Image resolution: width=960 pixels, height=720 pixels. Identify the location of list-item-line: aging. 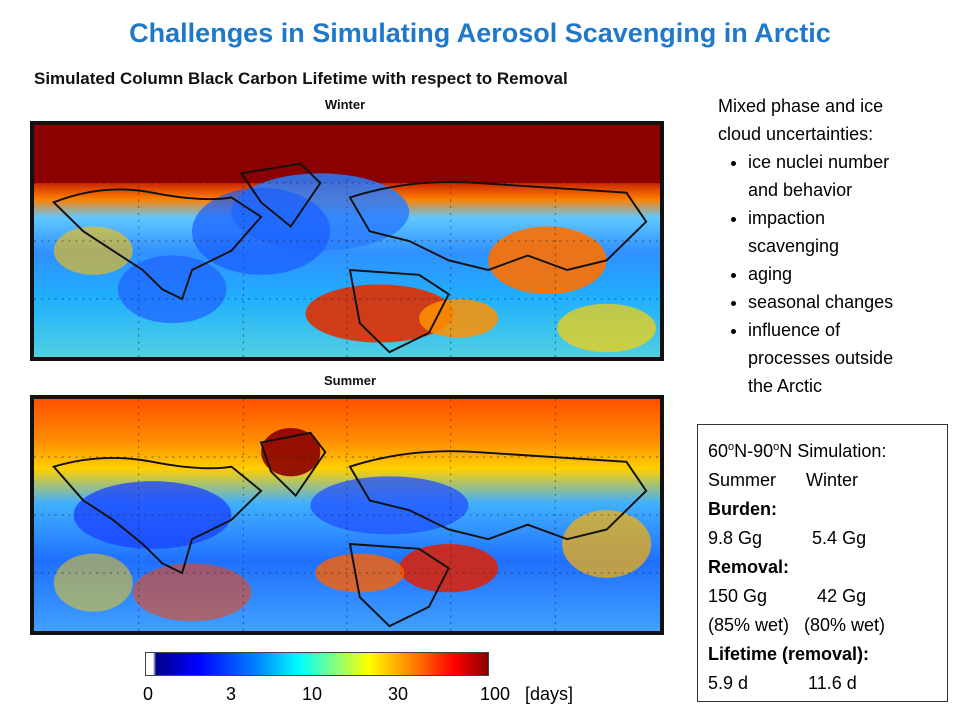
(770, 274).